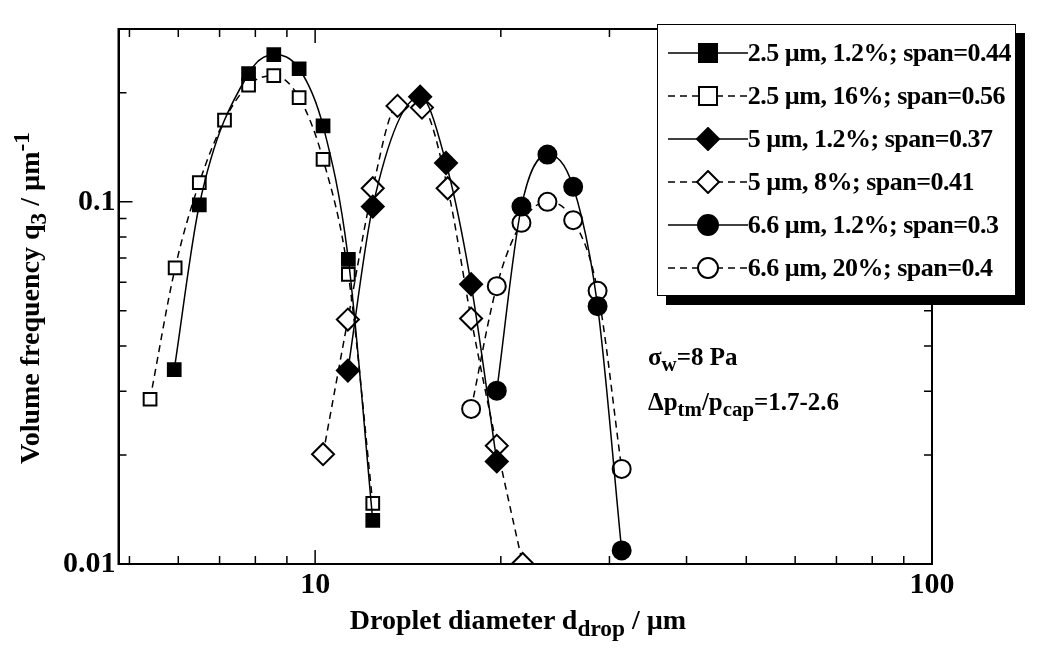  Describe the element at coordinates (870, 138) in the screenshot. I see `legend-label: 5 µm, 1.2%; span=0.37` at that location.